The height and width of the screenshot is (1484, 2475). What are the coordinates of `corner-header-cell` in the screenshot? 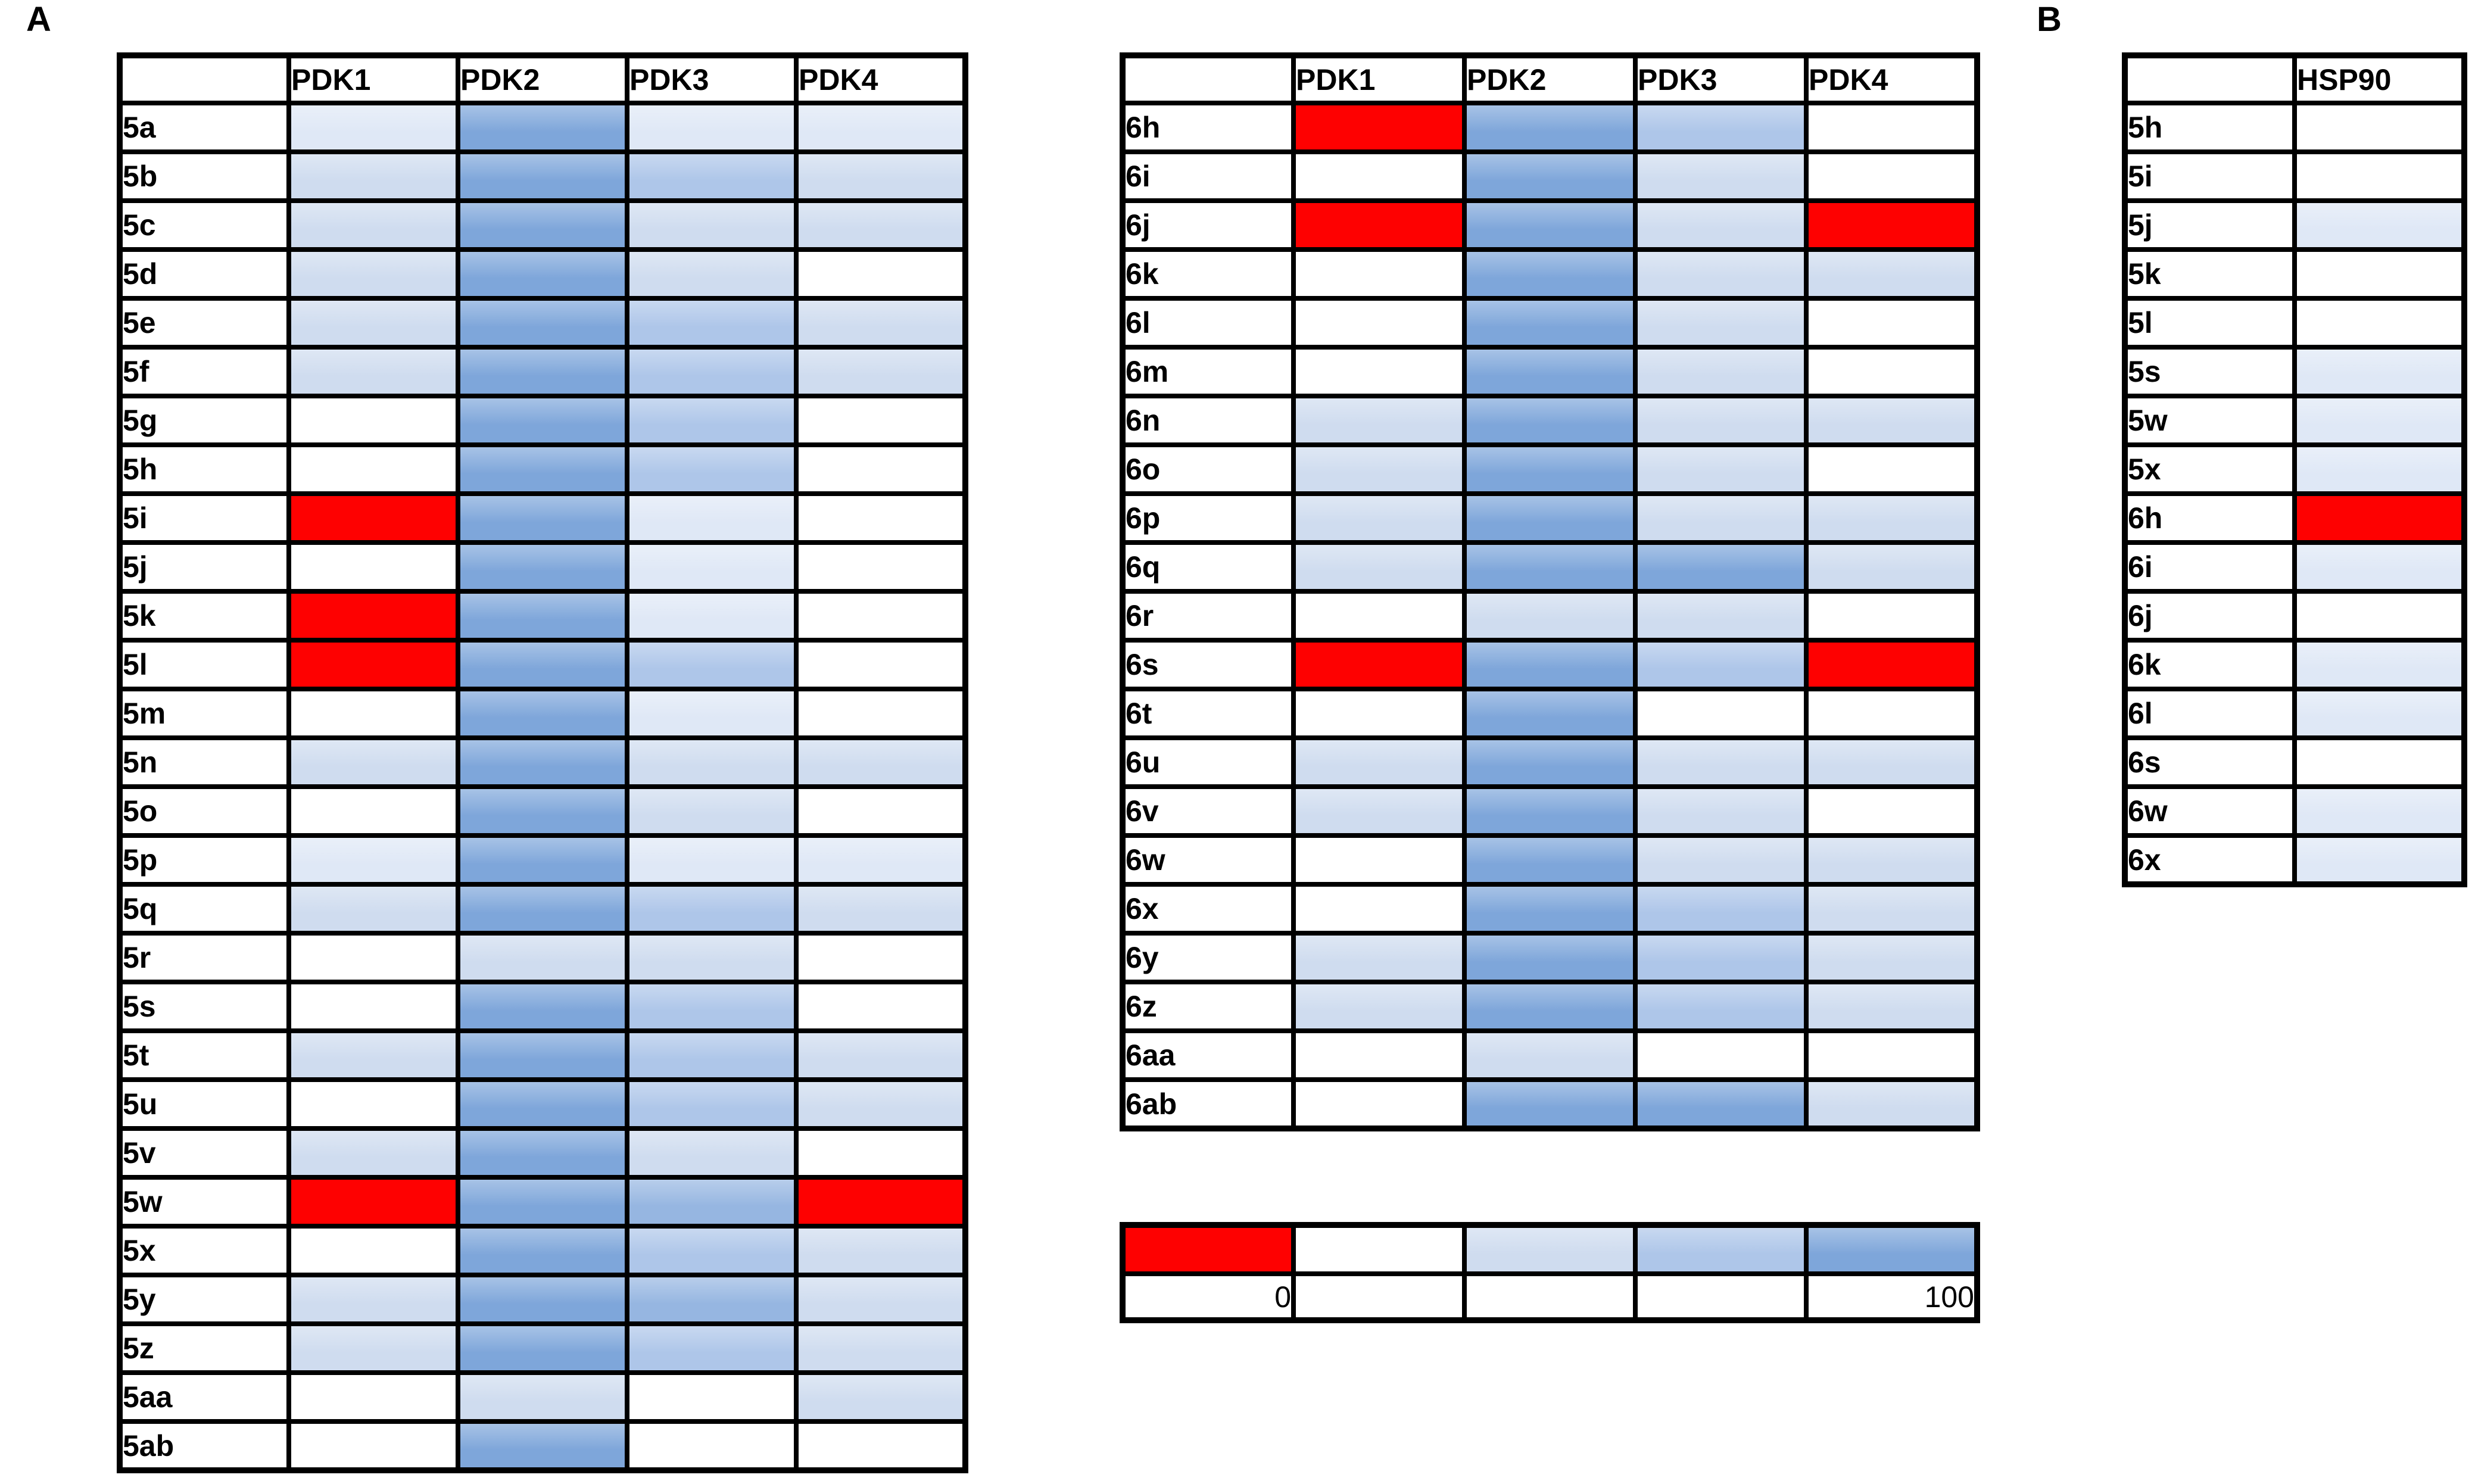 It's located at (2209, 79).